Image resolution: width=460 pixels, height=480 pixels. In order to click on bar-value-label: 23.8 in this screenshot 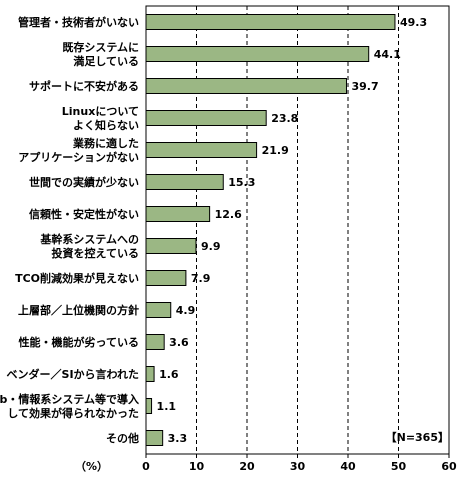, I will do `click(284, 118)`.